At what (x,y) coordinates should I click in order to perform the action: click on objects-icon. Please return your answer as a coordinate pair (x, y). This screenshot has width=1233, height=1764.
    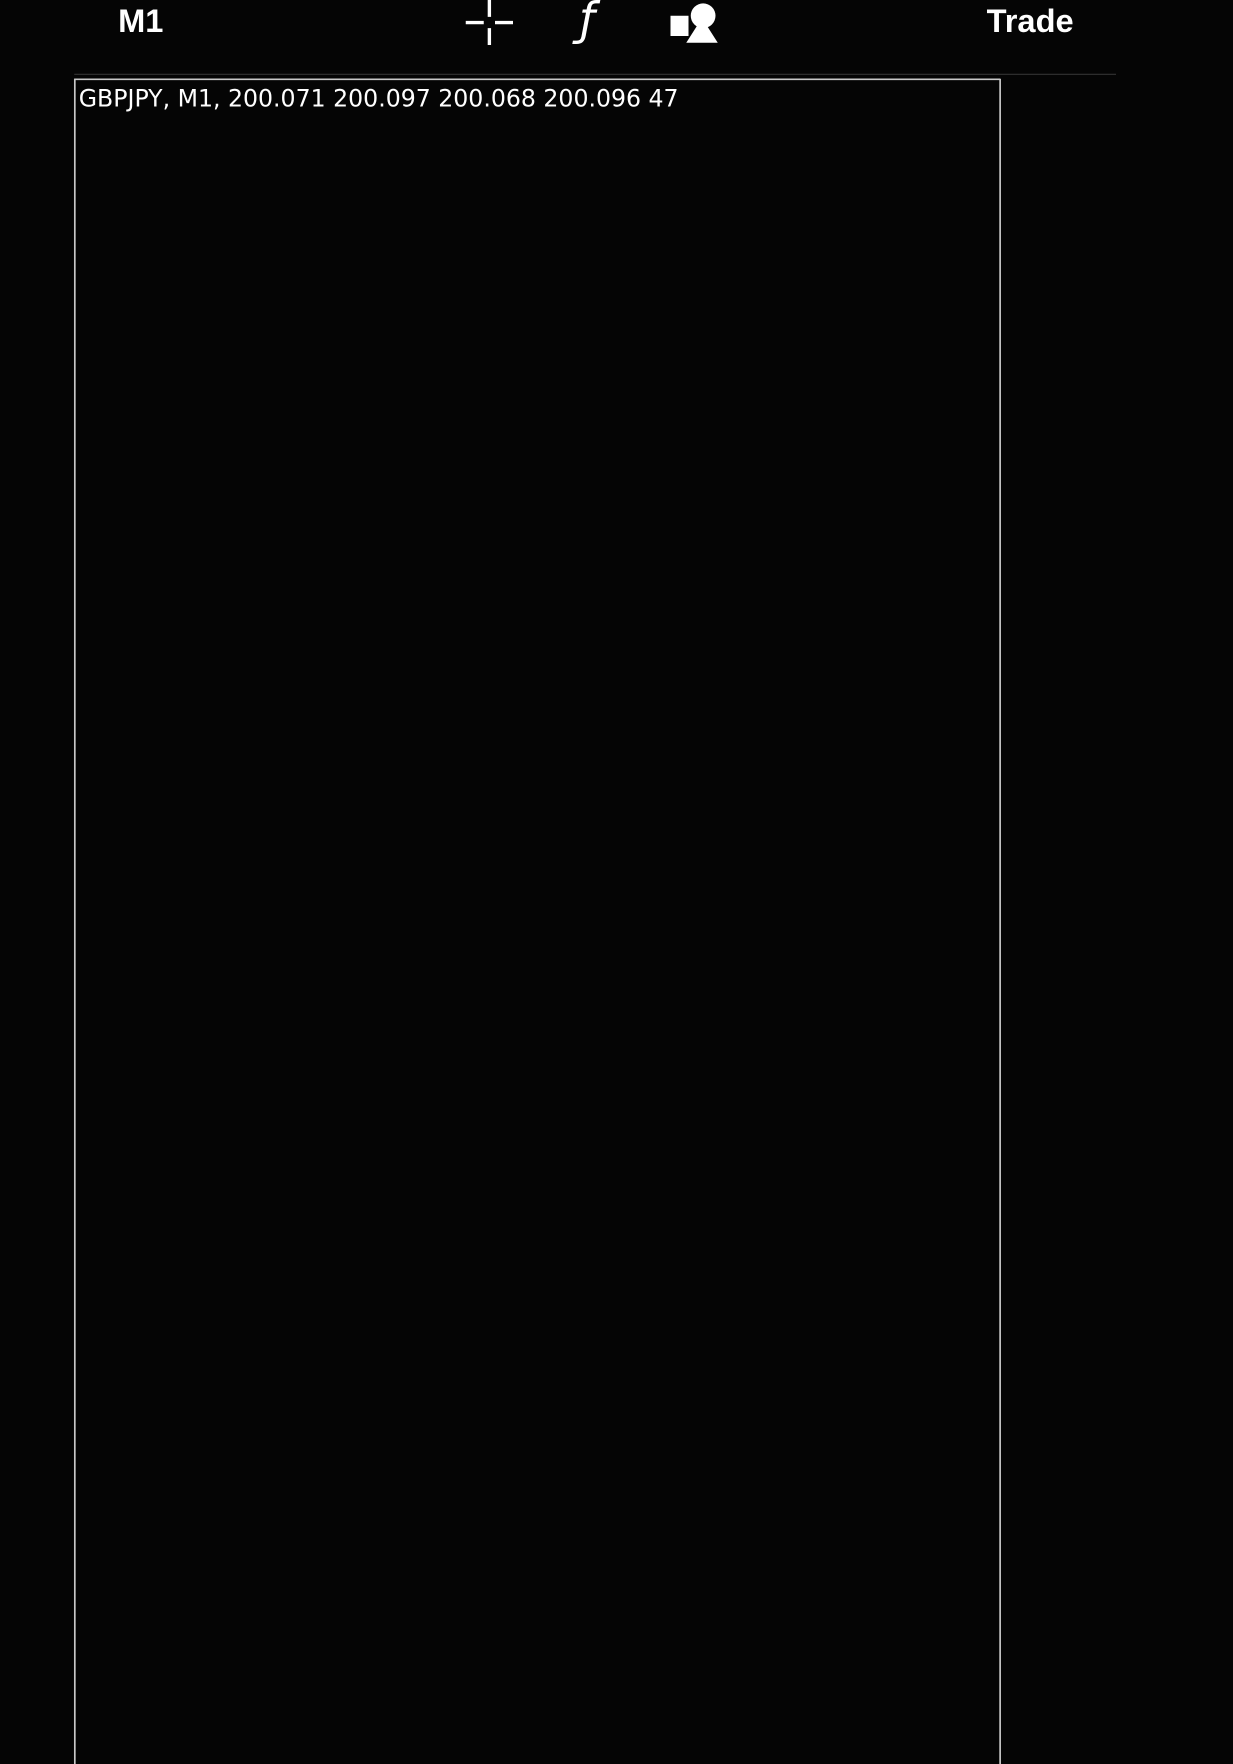
    Looking at the image, I should click on (694, 23).